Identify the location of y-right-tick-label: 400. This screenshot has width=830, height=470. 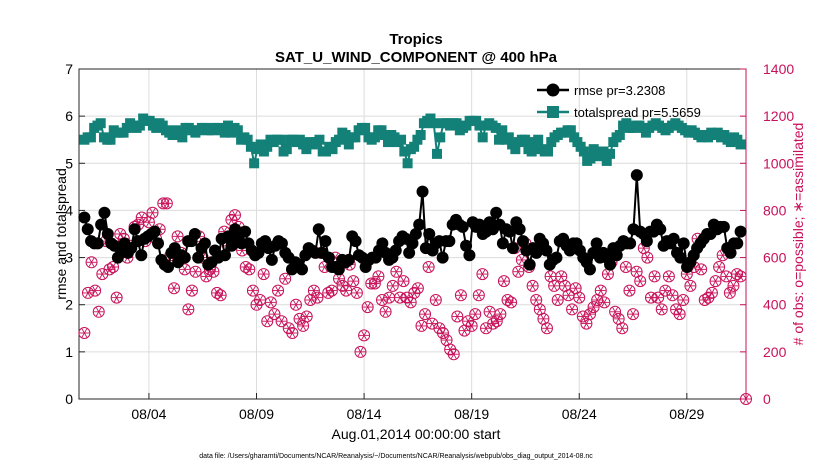
(775, 305).